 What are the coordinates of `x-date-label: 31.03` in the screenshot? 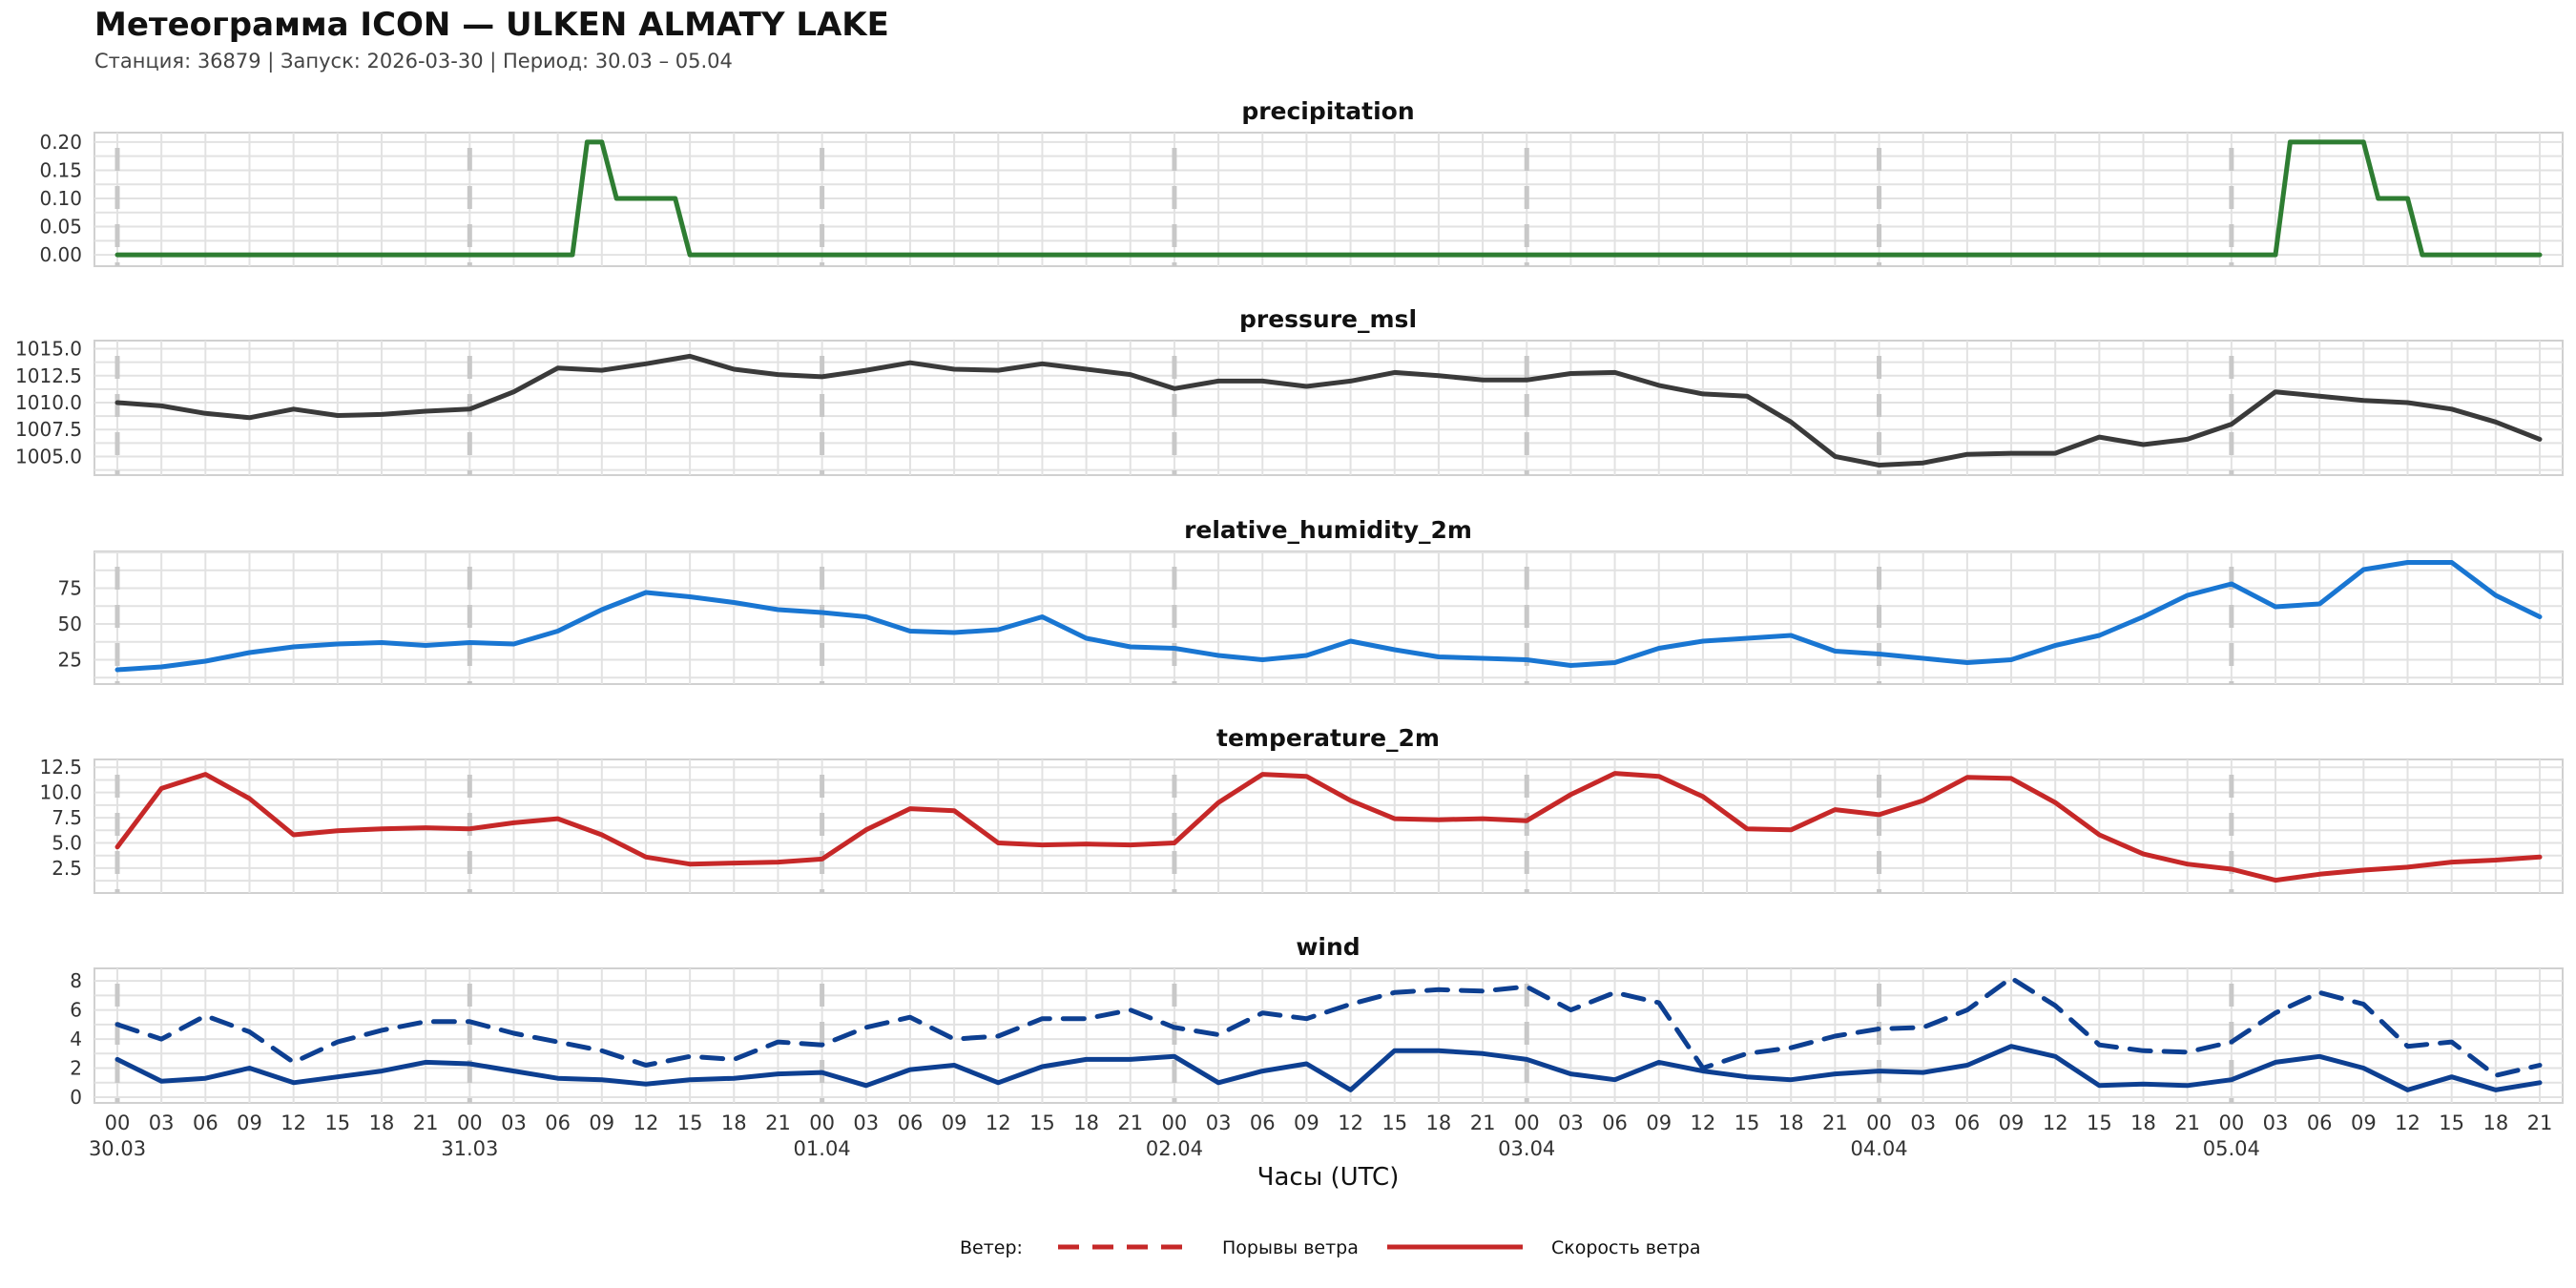 It's located at (469, 1148).